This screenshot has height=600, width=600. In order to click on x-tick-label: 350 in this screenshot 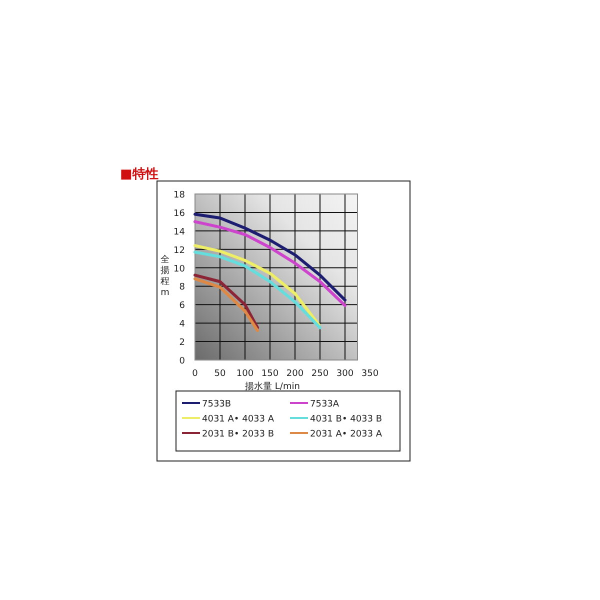, I will do `click(370, 374)`.